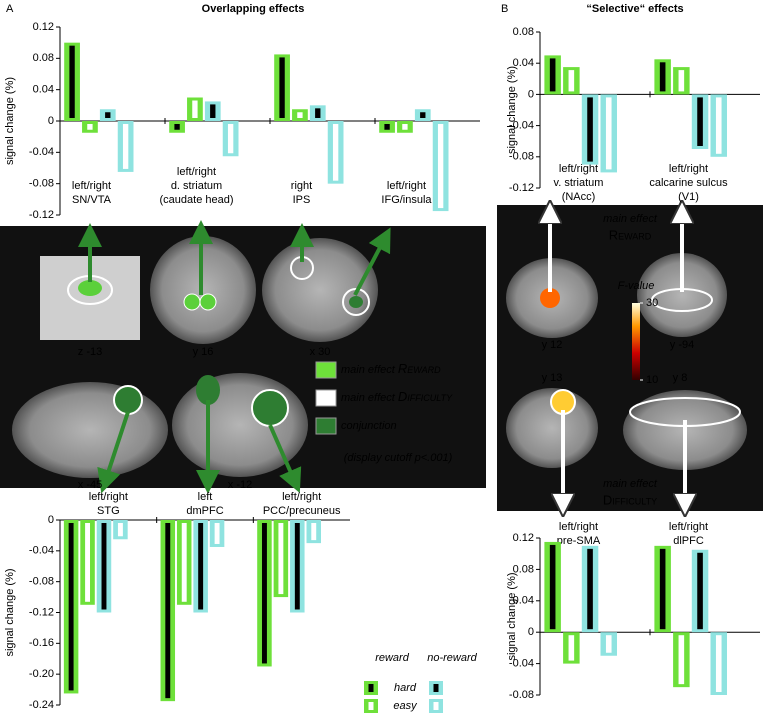 This screenshot has width=765, height=713. I want to click on category-label: IFG/insula, so click(406, 200).